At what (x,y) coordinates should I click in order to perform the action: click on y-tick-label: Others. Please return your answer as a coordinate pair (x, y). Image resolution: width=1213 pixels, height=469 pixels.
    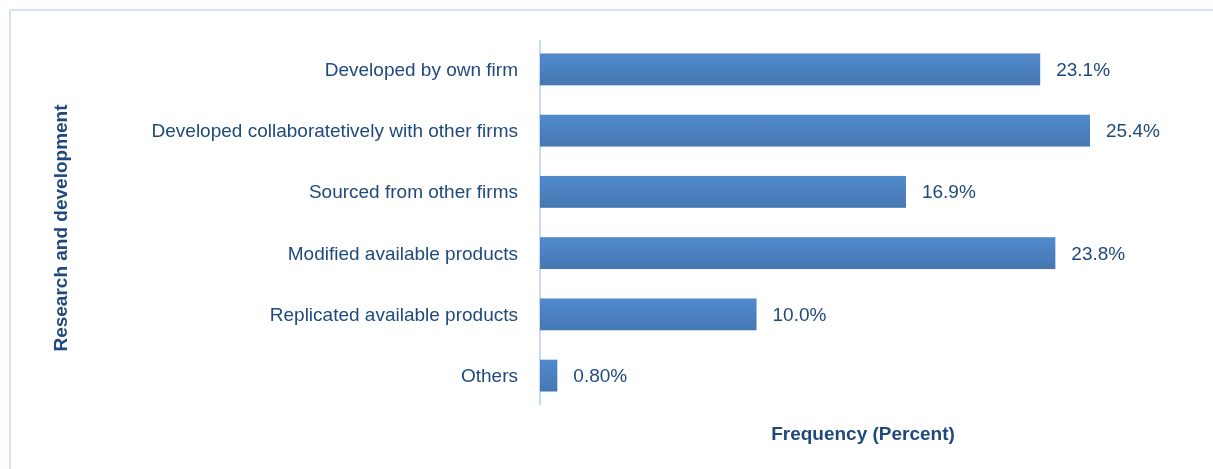
    Looking at the image, I should click on (489, 376).